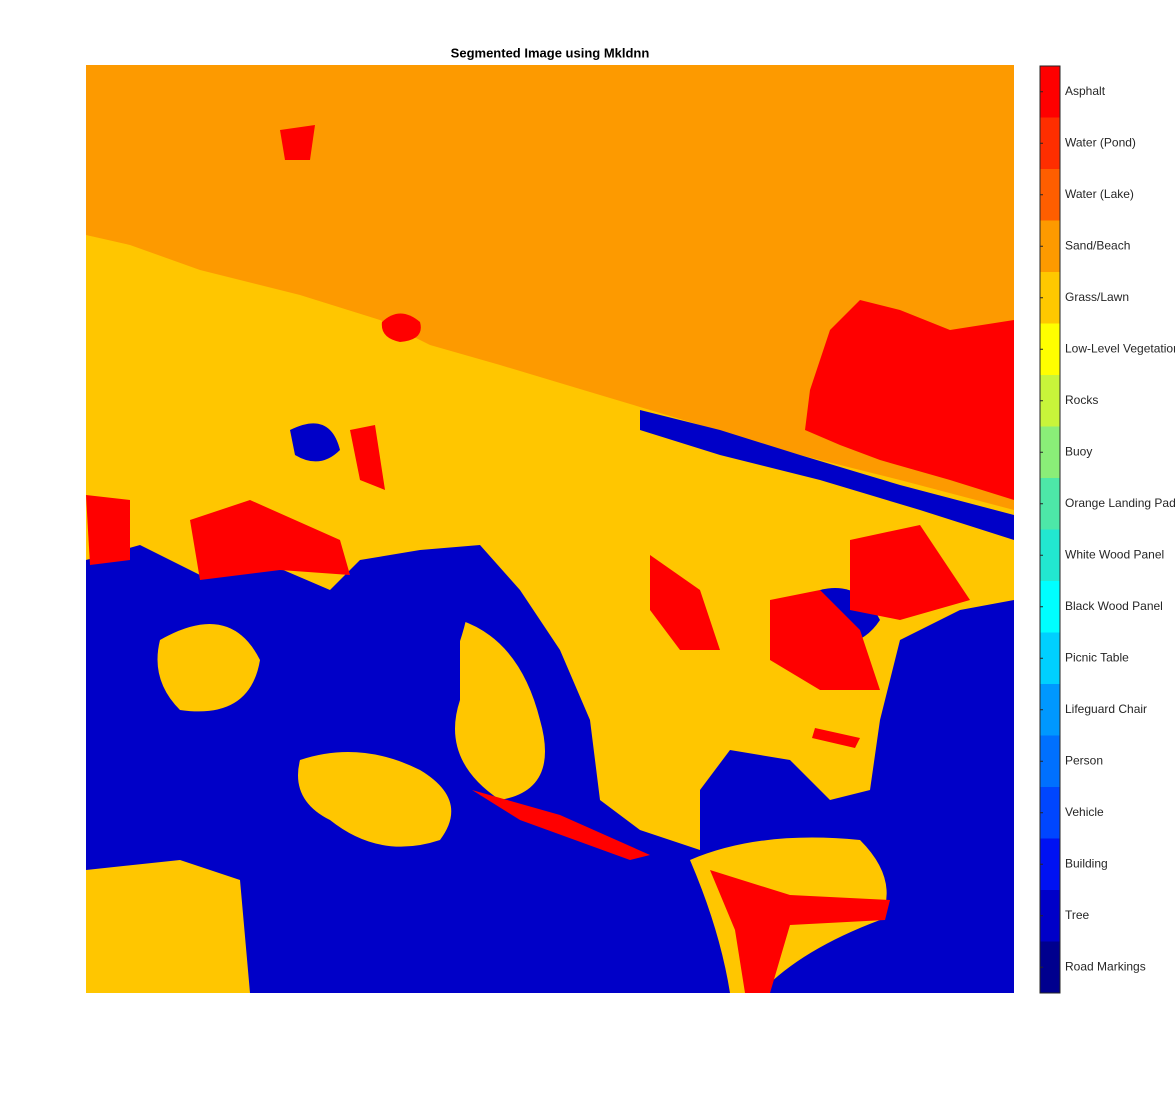  What do you see at coordinates (1097, 245) in the screenshot?
I see `colorbar-label: Sand/Beach` at bounding box center [1097, 245].